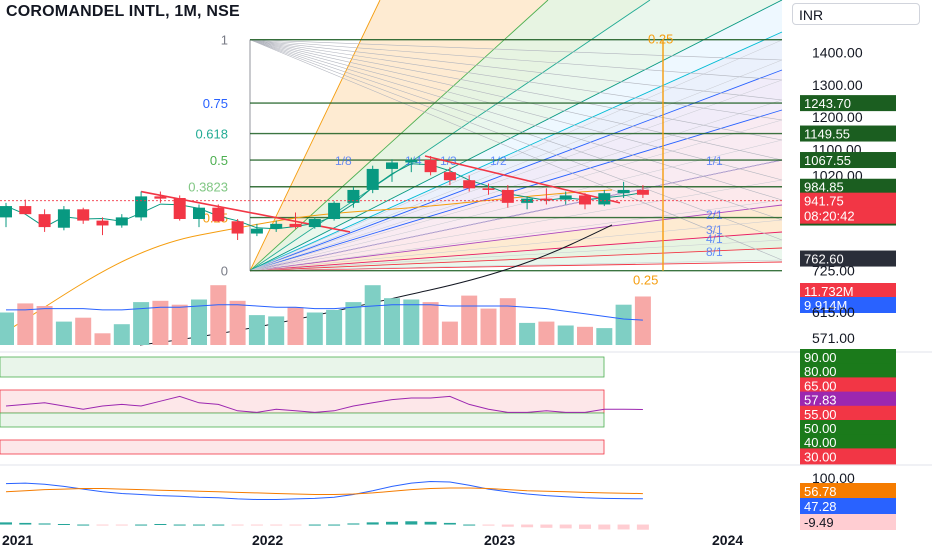 The width and height of the screenshot is (932, 550). I want to click on time-axis-label: 2021, so click(17, 540).